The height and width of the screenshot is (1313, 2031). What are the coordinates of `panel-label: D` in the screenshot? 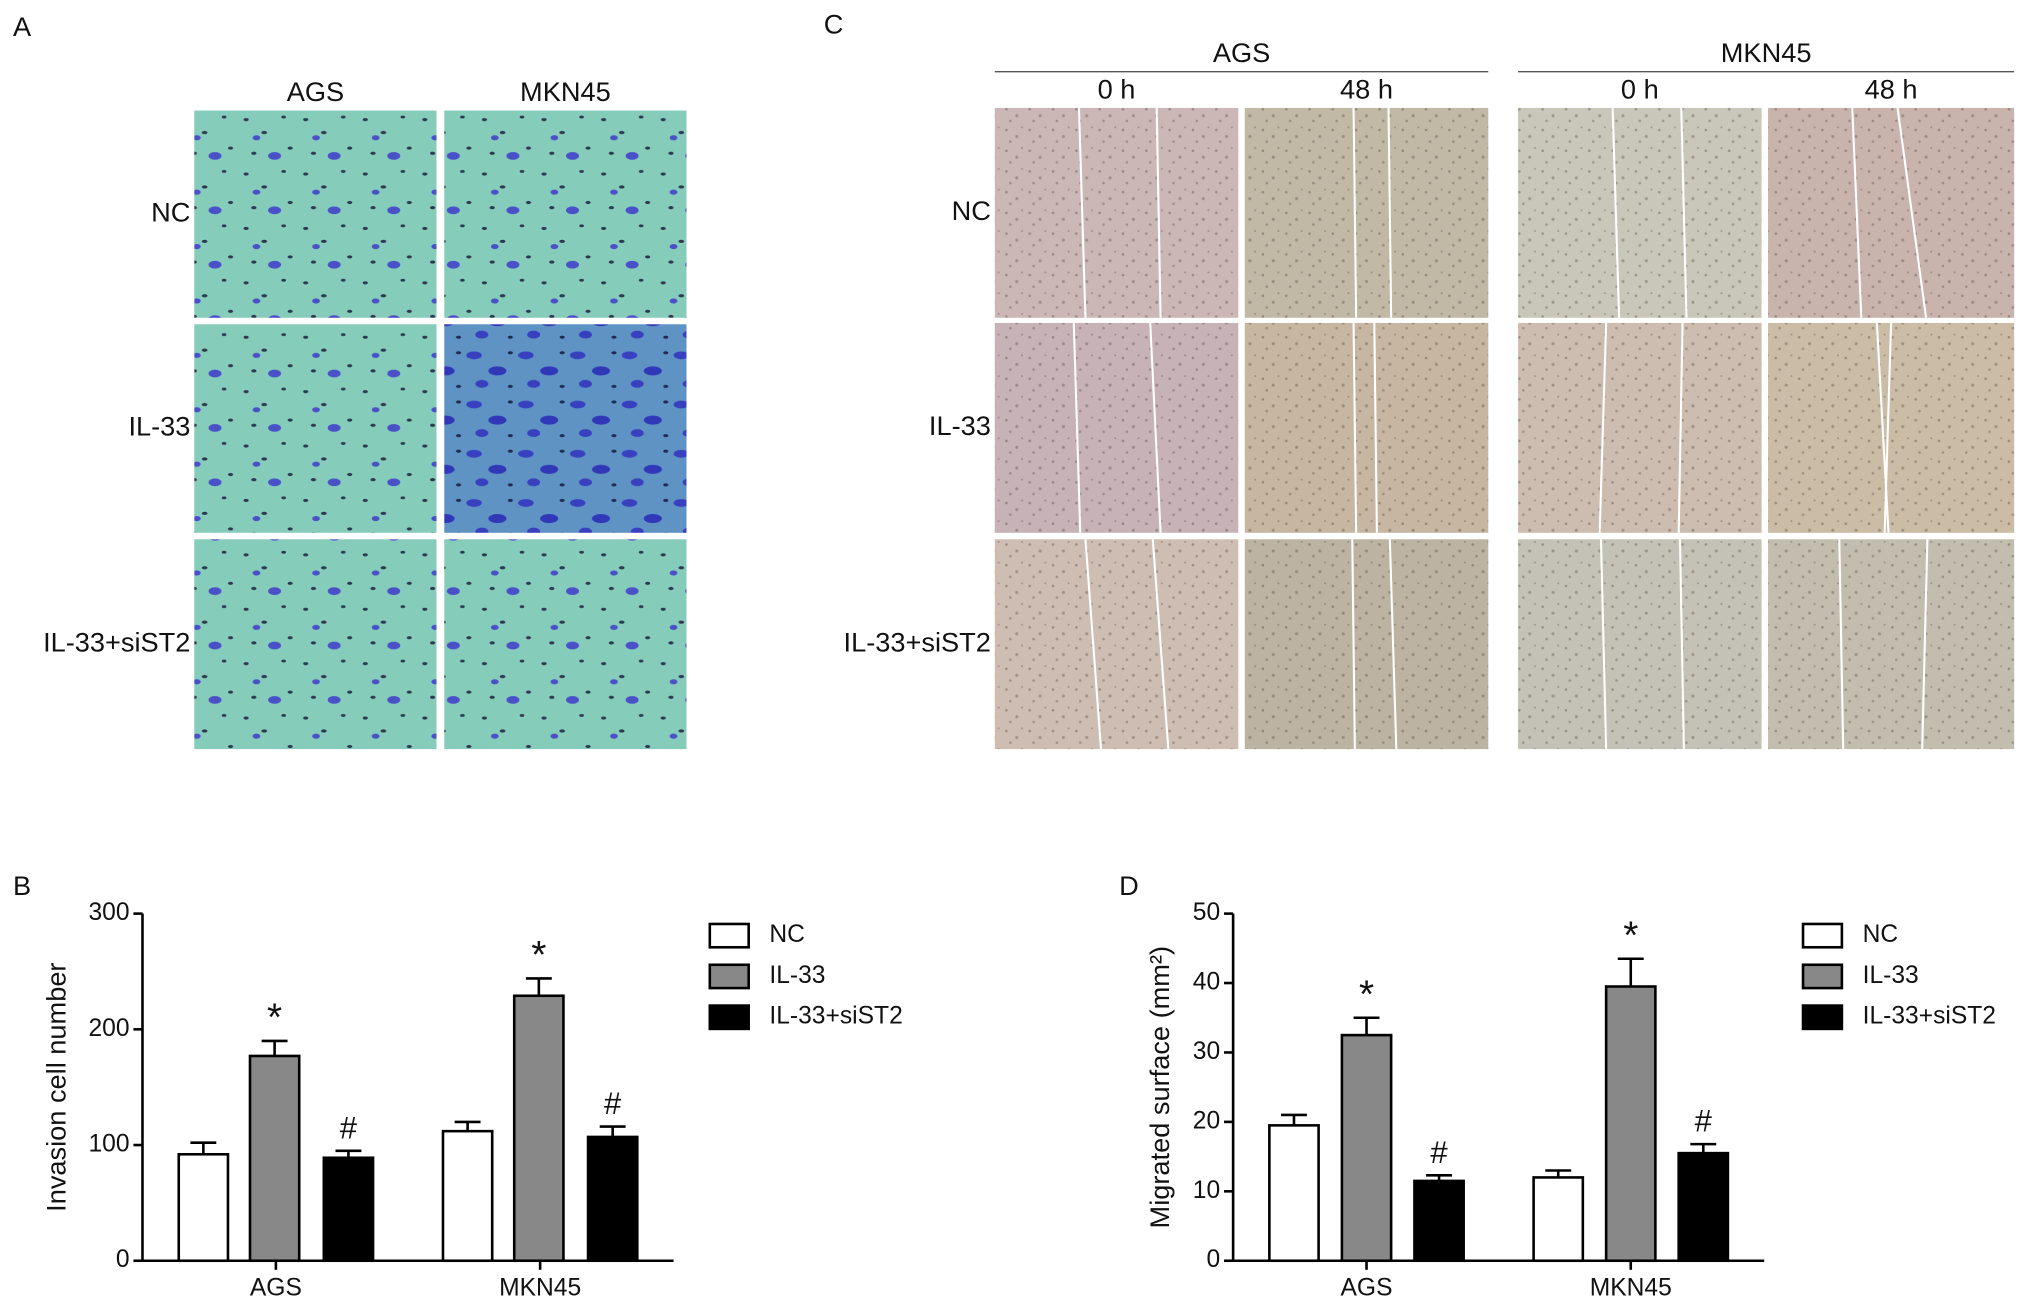 It's located at (1129, 885).